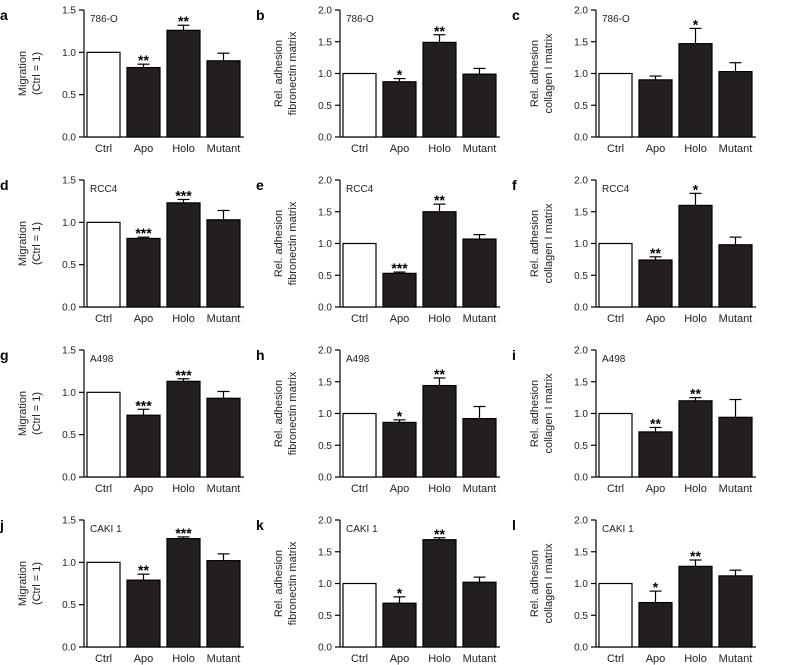 This screenshot has width=800, height=665. Describe the element at coordinates (400, 659) in the screenshot. I see `panel-k-category-label: Apo` at that location.